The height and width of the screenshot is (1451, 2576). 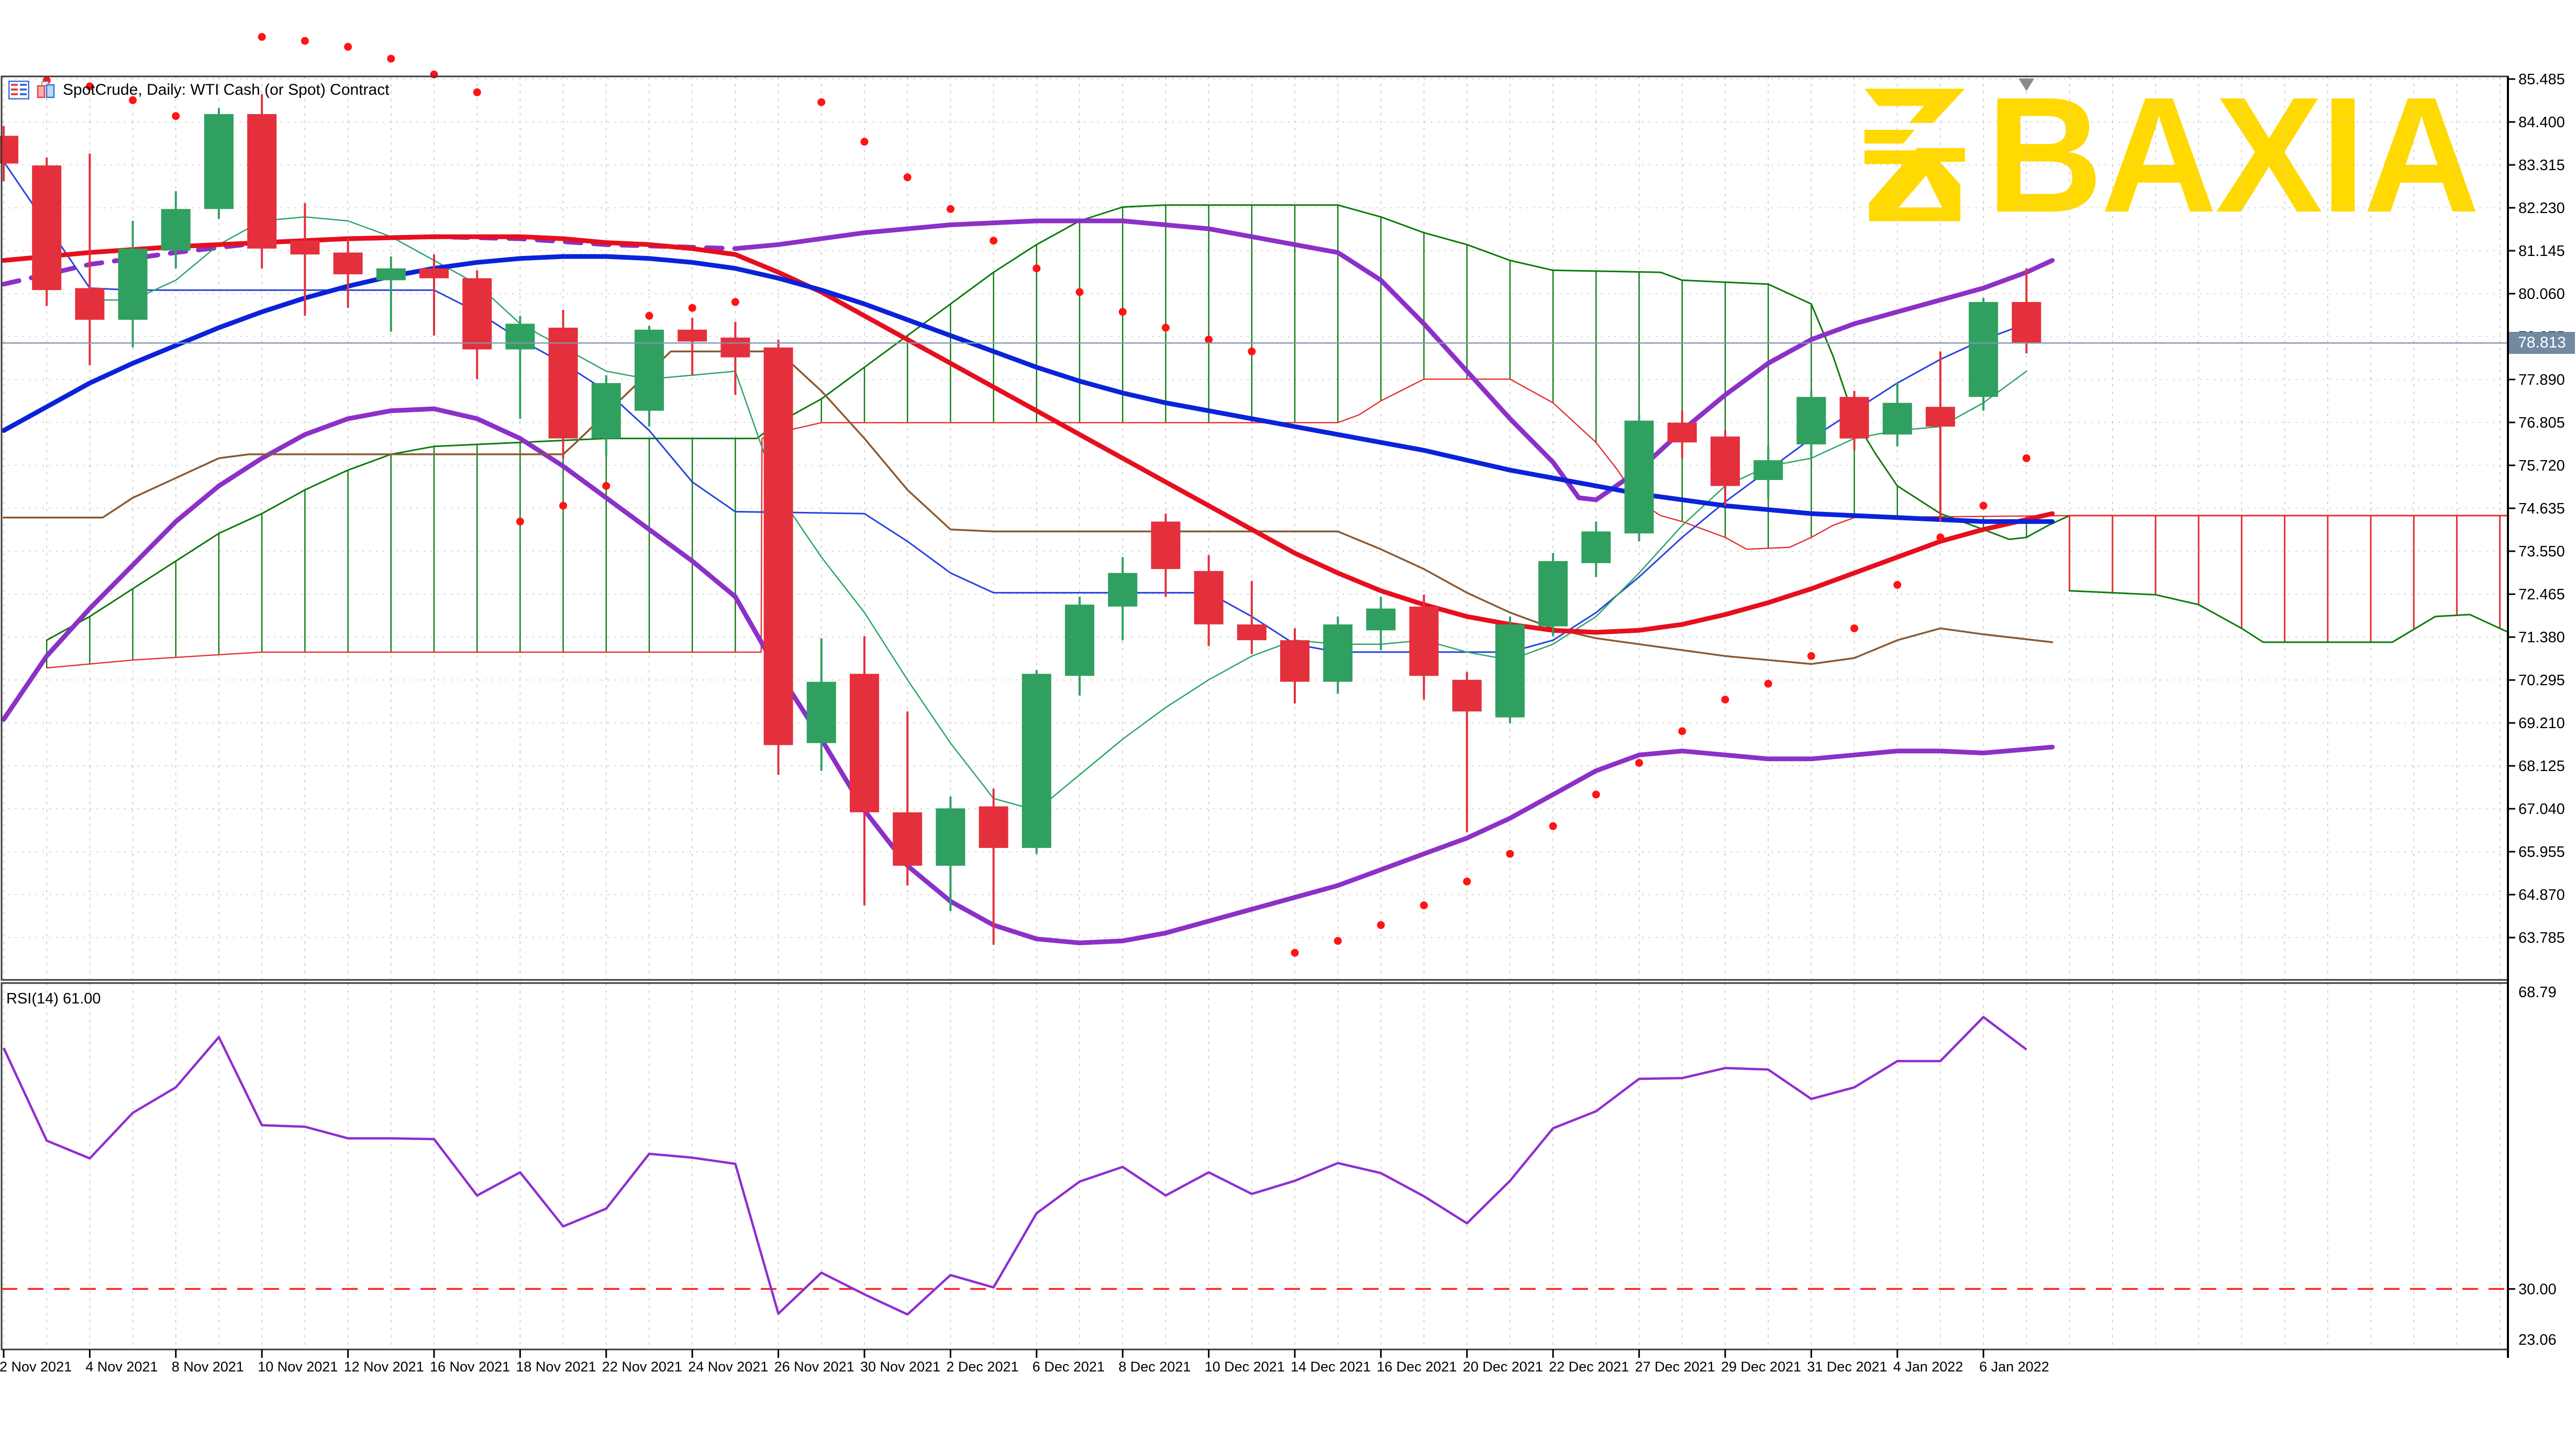 I want to click on price-axis-label: 70.295, so click(x=2541, y=681).